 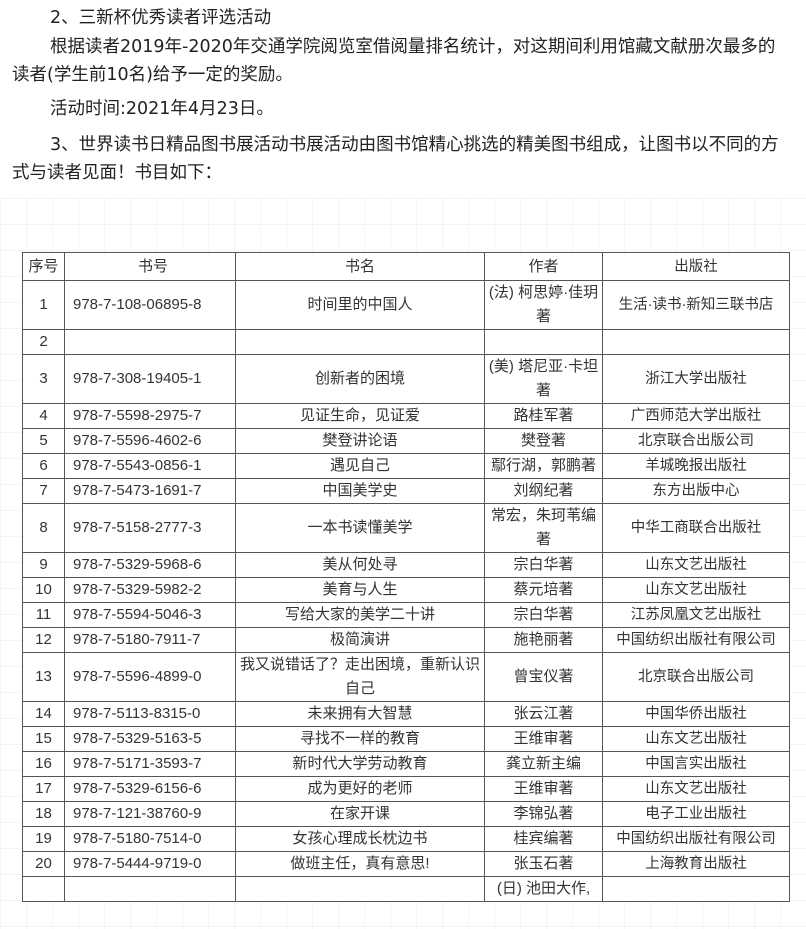 What do you see at coordinates (43, 565) in the screenshot?
I see `cell-seq: 9` at bounding box center [43, 565].